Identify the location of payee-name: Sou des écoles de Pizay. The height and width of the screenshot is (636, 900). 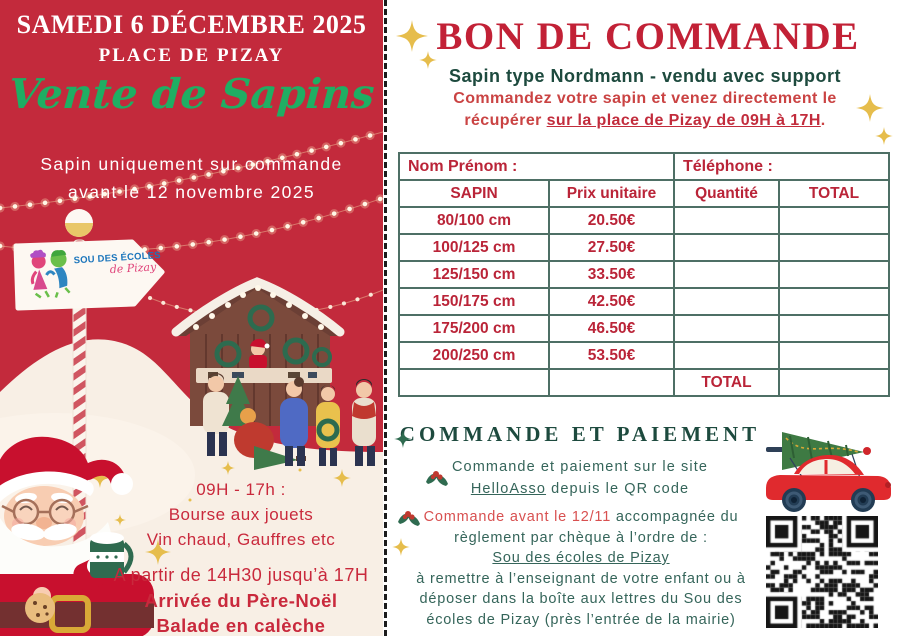
(581, 558).